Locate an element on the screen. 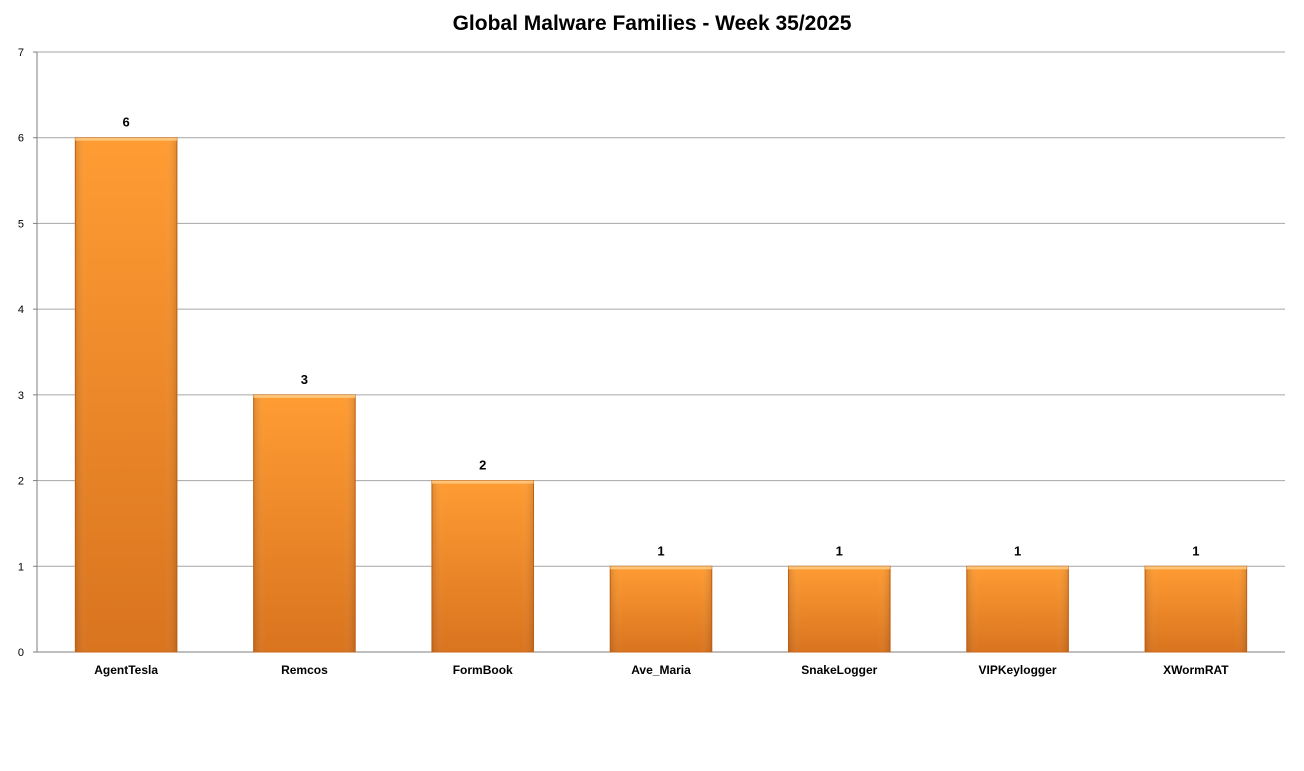 The height and width of the screenshot is (771, 1304). data-label: 2 is located at coordinates (482, 465).